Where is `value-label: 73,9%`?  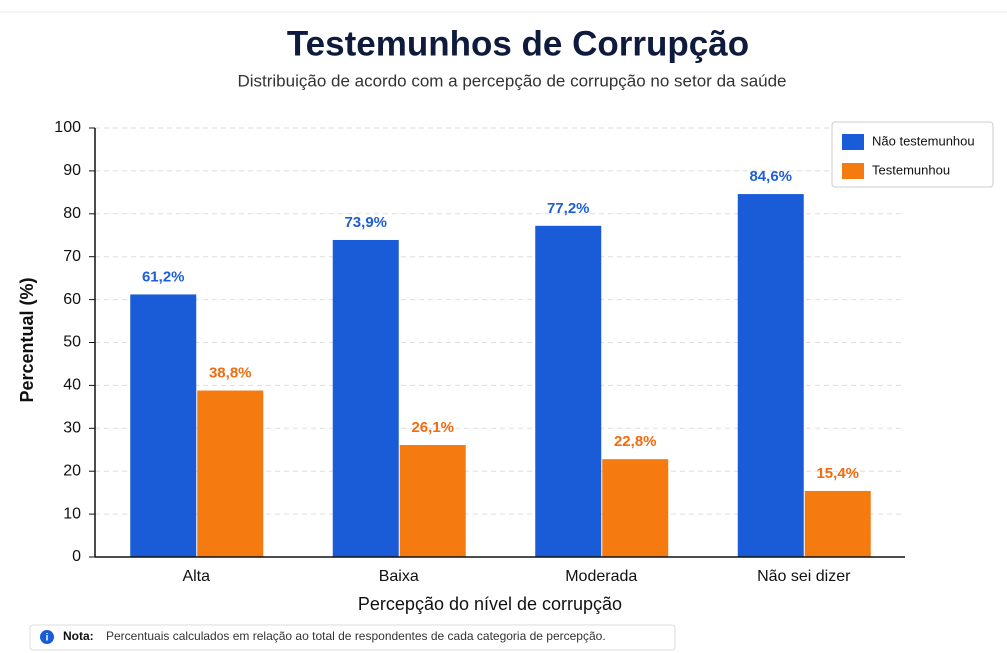 value-label: 73,9% is located at coordinates (365, 222).